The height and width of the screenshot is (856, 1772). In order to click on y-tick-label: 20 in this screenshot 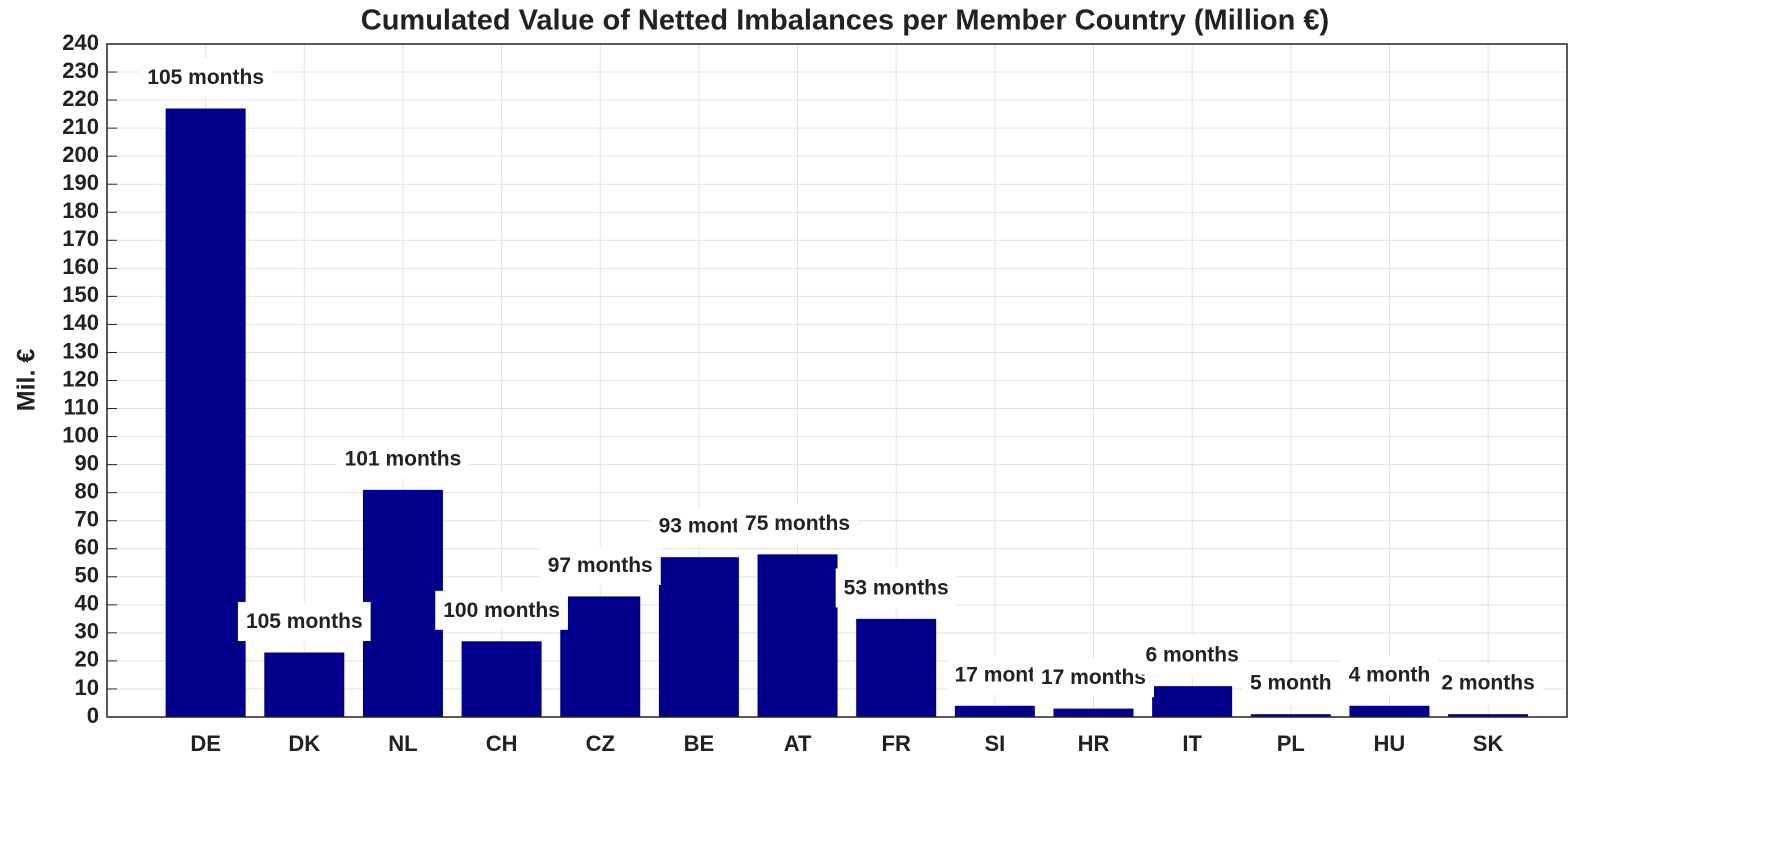, I will do `click(87, 659)`.